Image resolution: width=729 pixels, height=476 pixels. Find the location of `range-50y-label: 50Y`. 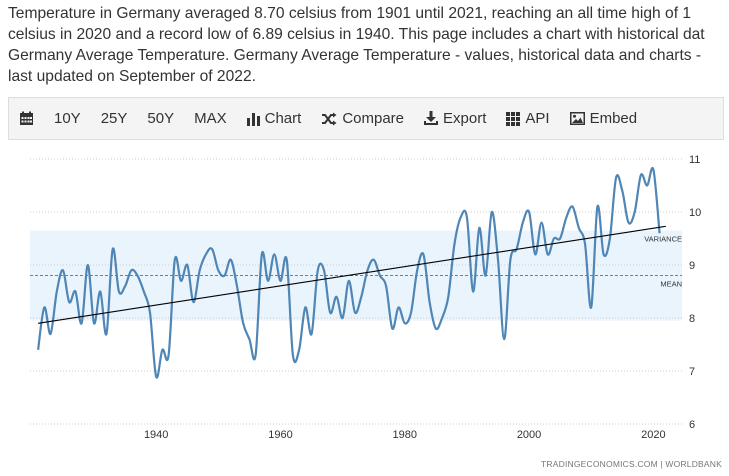

range-50y-label: 50Y is located at coordinates (161, 118).